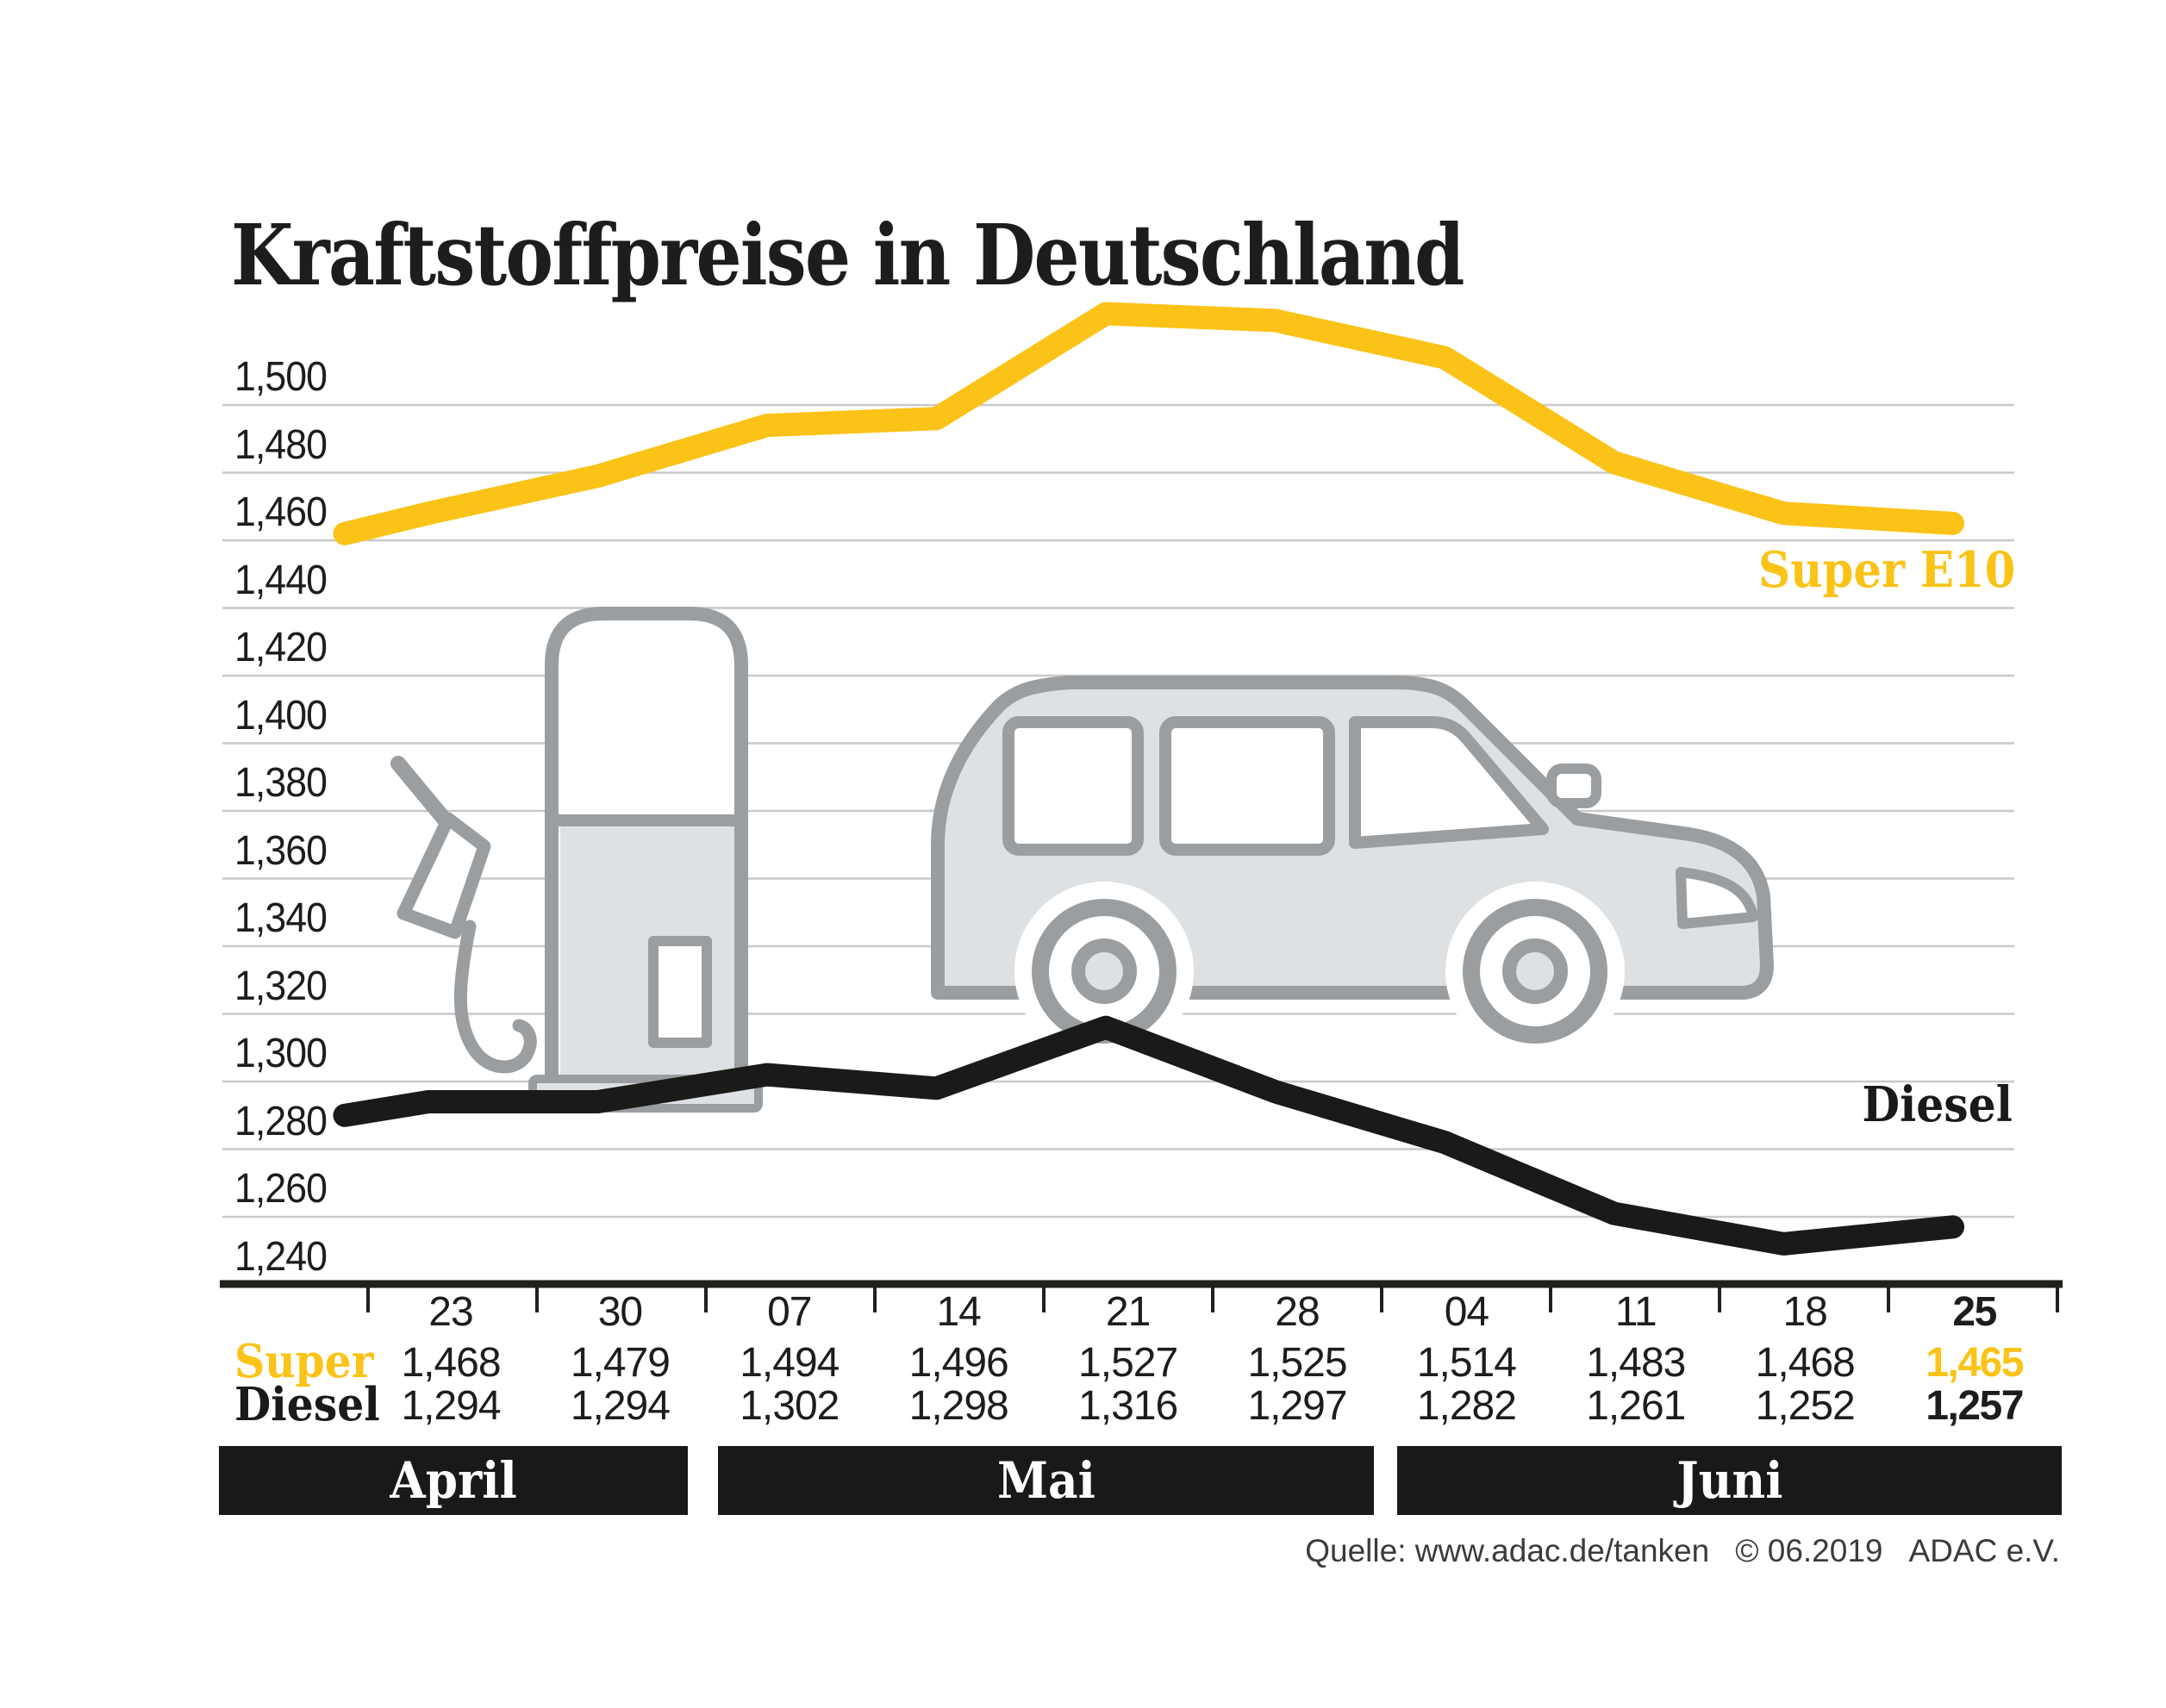 The width and height of the screenshot is (2166, 1708). Describe the element at coordinates (1886, 570) in the screenshot. I see `series-label-super-e10: Super E10` at that location.